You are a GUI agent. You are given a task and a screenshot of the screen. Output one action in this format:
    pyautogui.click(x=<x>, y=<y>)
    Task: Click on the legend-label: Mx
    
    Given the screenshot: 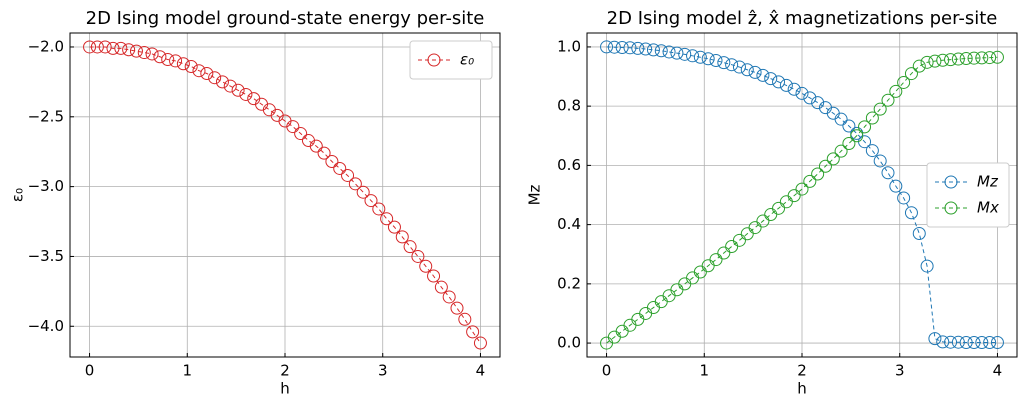 What is the action you would take?
    pyautogui.click(x=988, y=208)
    